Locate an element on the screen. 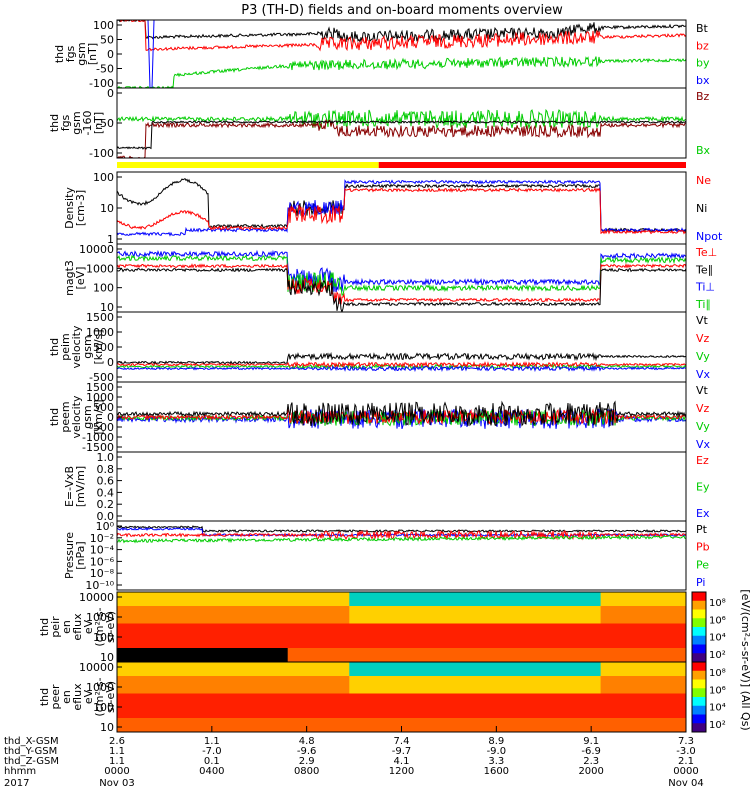 This screenshot has width=750, height=800. date-label: Nov 04 is located at coordinates (685, 783).